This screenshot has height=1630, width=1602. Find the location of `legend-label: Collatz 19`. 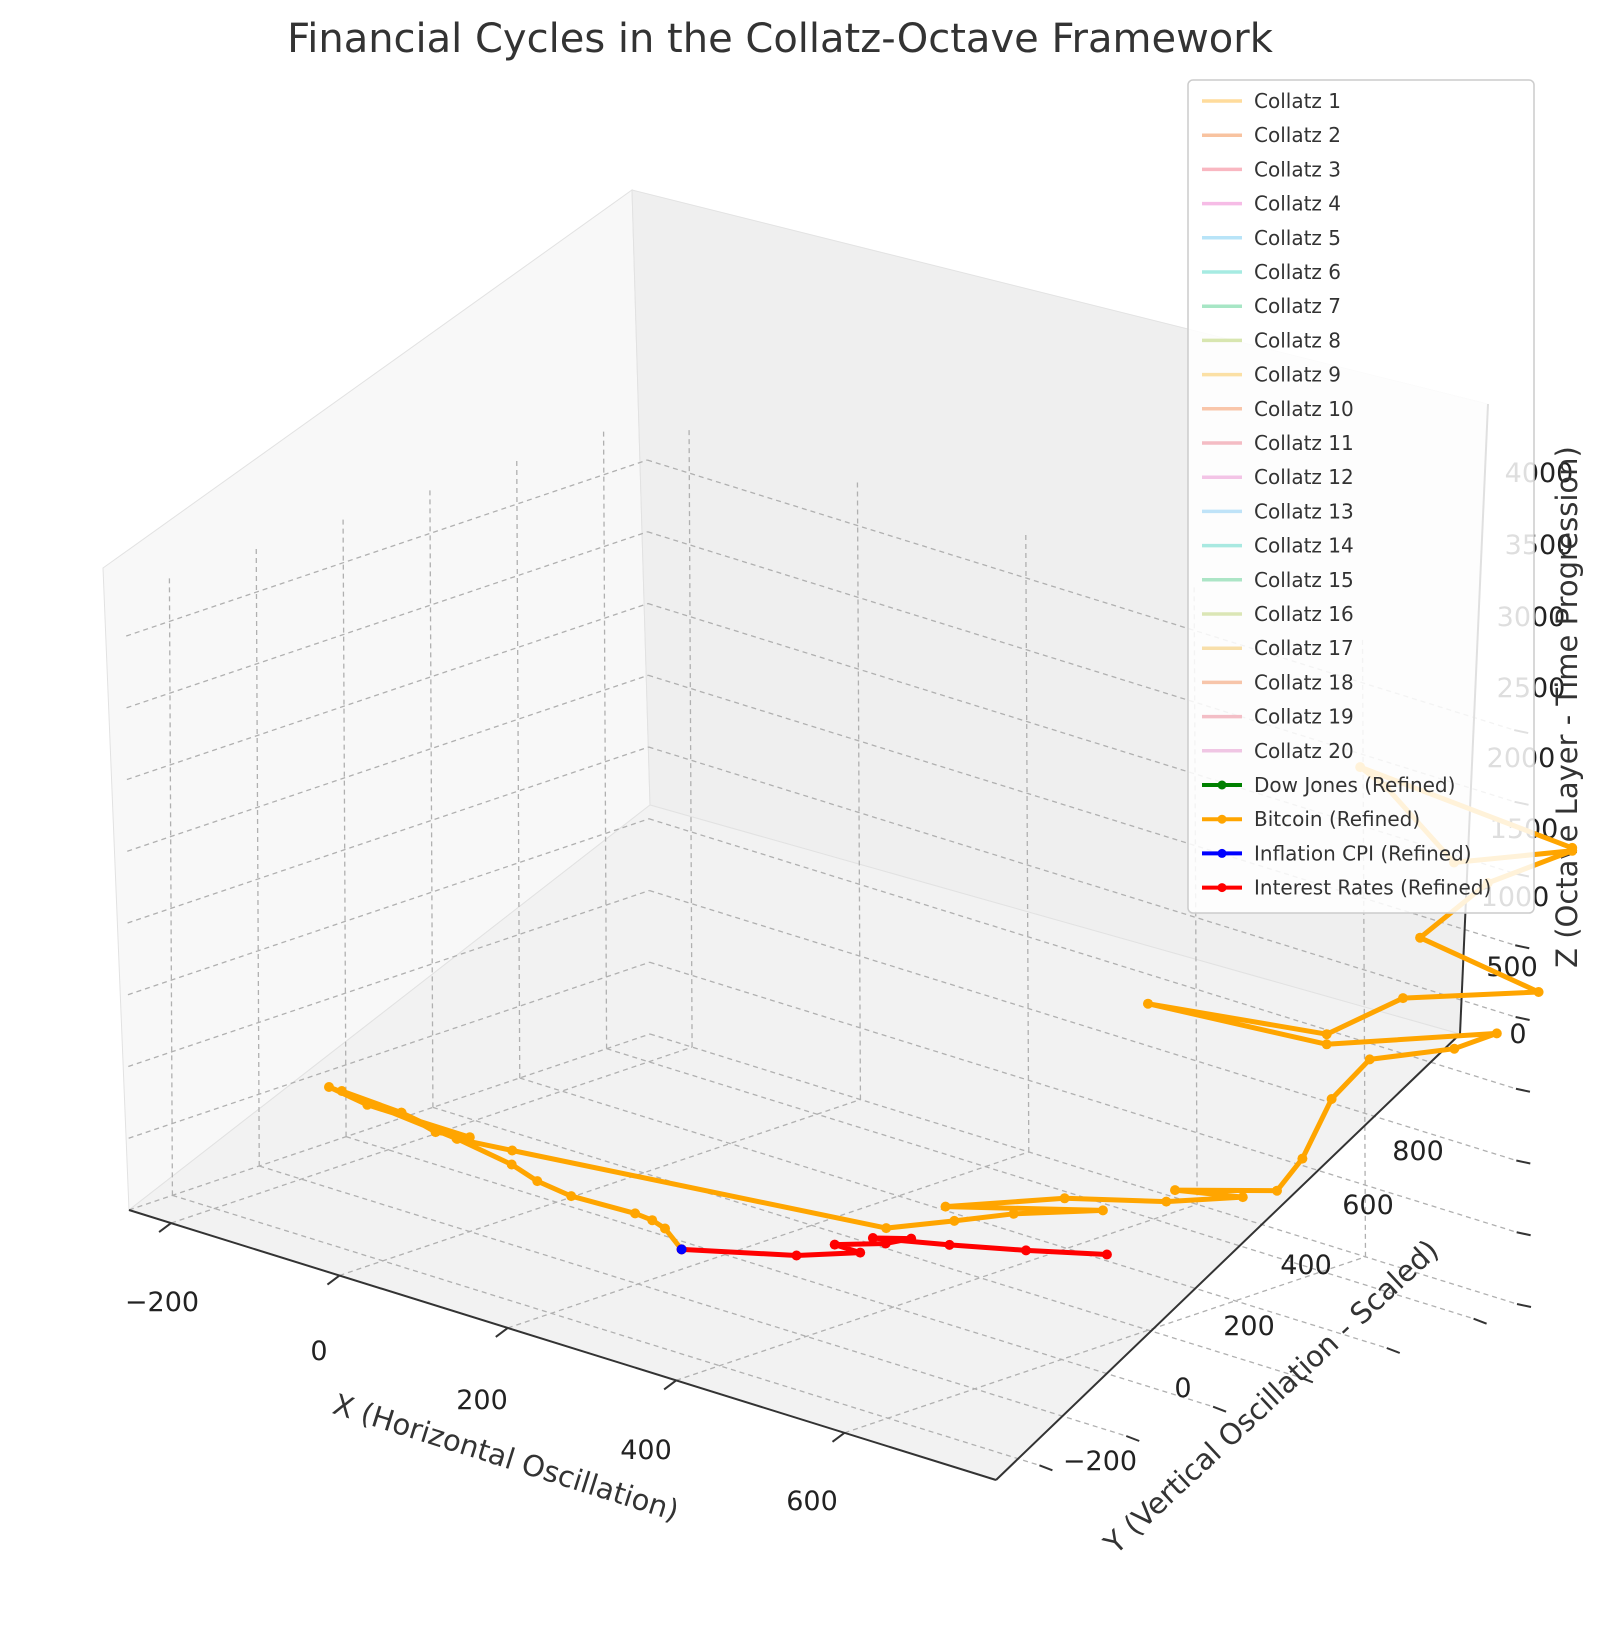

legend-label: Collatz 19 is located at coordinates (1304, 717).